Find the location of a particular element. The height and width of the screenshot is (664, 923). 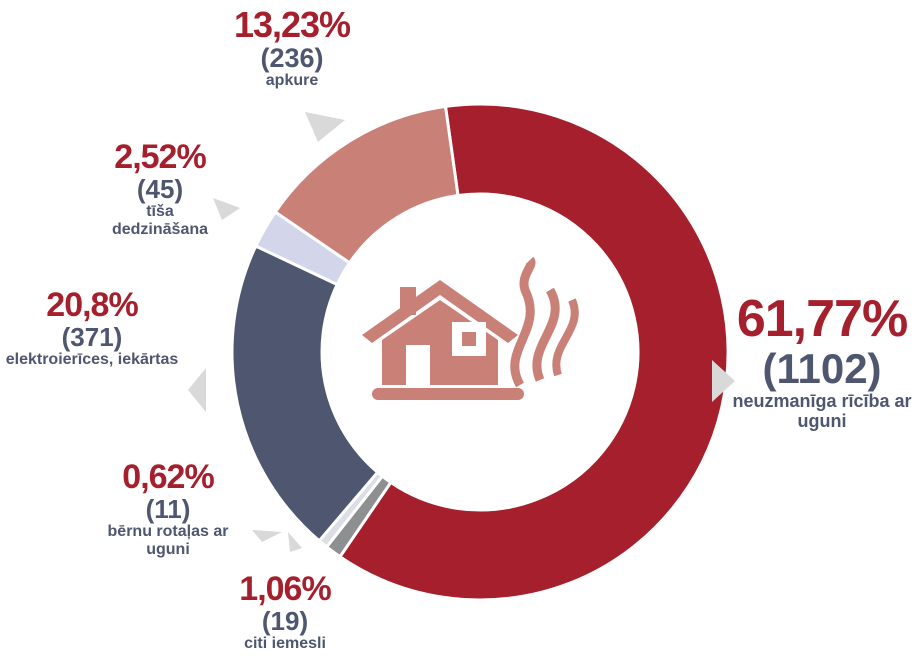

count-label: (45) is located at coordinates (160, 188).